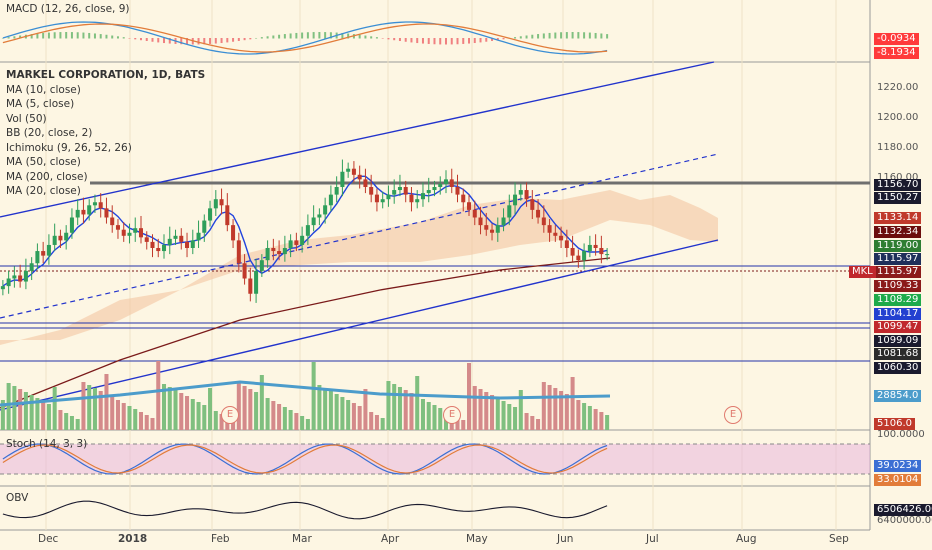 This screenshot has height=550, width=932. What do you see at coordinates (652, 539) in the screenshot?
I see `x-tick: Jul` at bounding box center [652, 539].